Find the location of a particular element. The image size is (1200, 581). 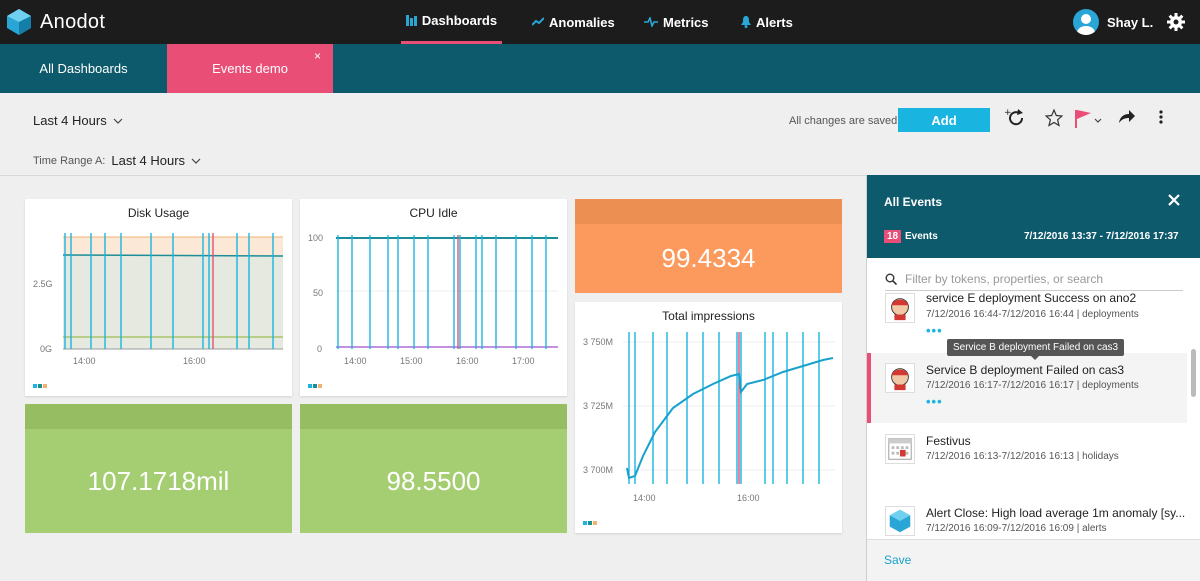

stat-widget-green-1: 107.1718mil is located at coordinates (158, 468).